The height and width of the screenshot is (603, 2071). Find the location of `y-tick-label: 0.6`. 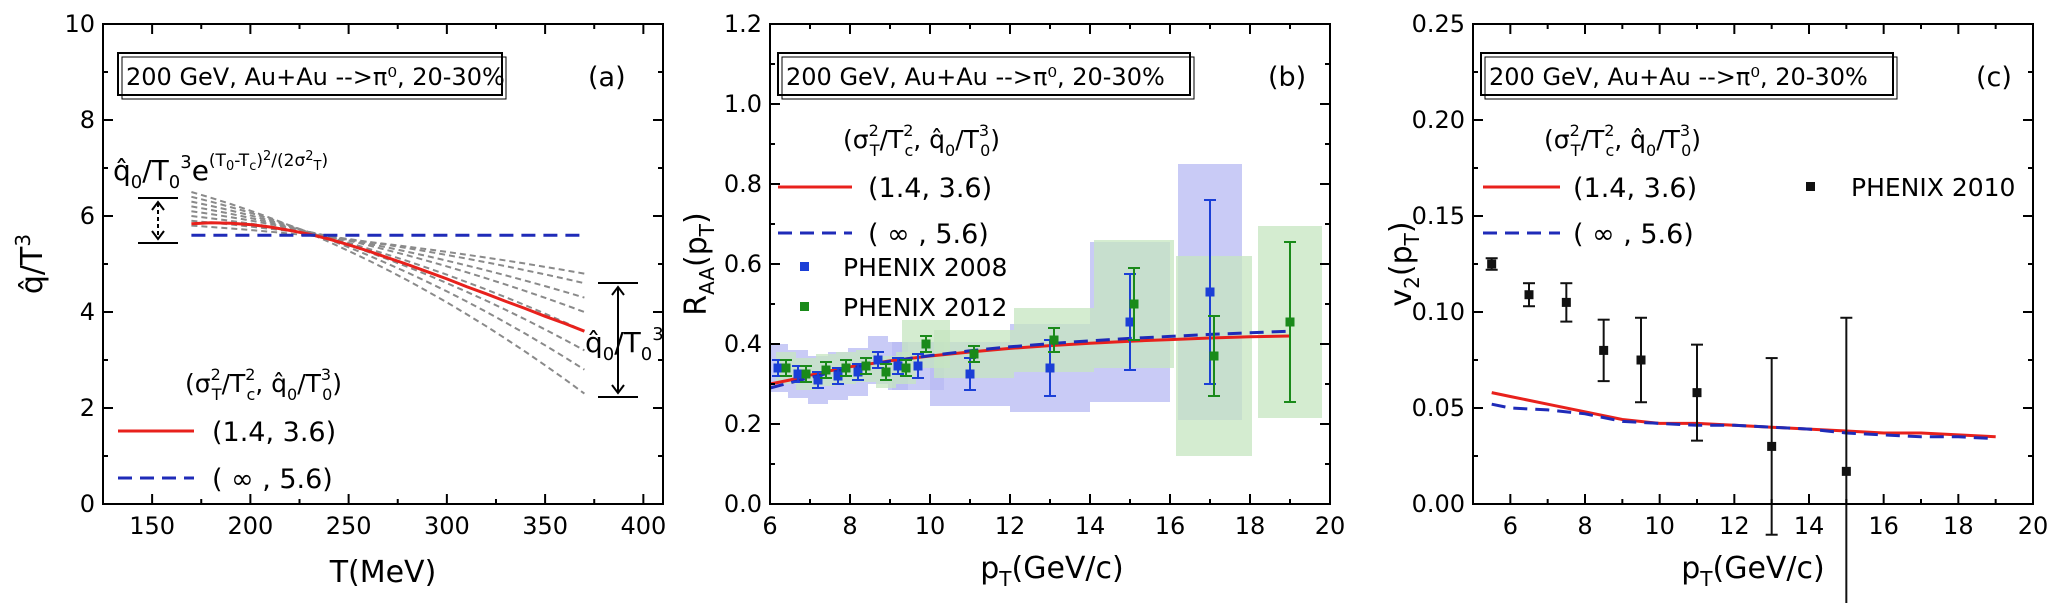

y-tick-label: 0.6 is located at coordinates (743, 264).